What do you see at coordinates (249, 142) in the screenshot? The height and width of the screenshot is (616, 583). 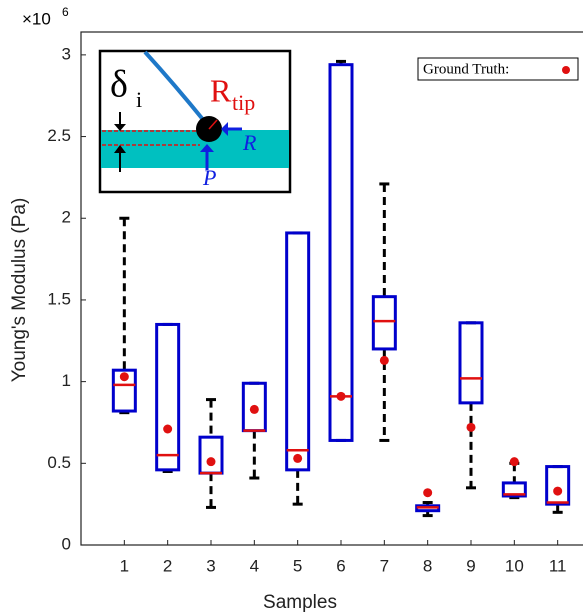 I see `inset-r: R` at bounding box center [249, 142].